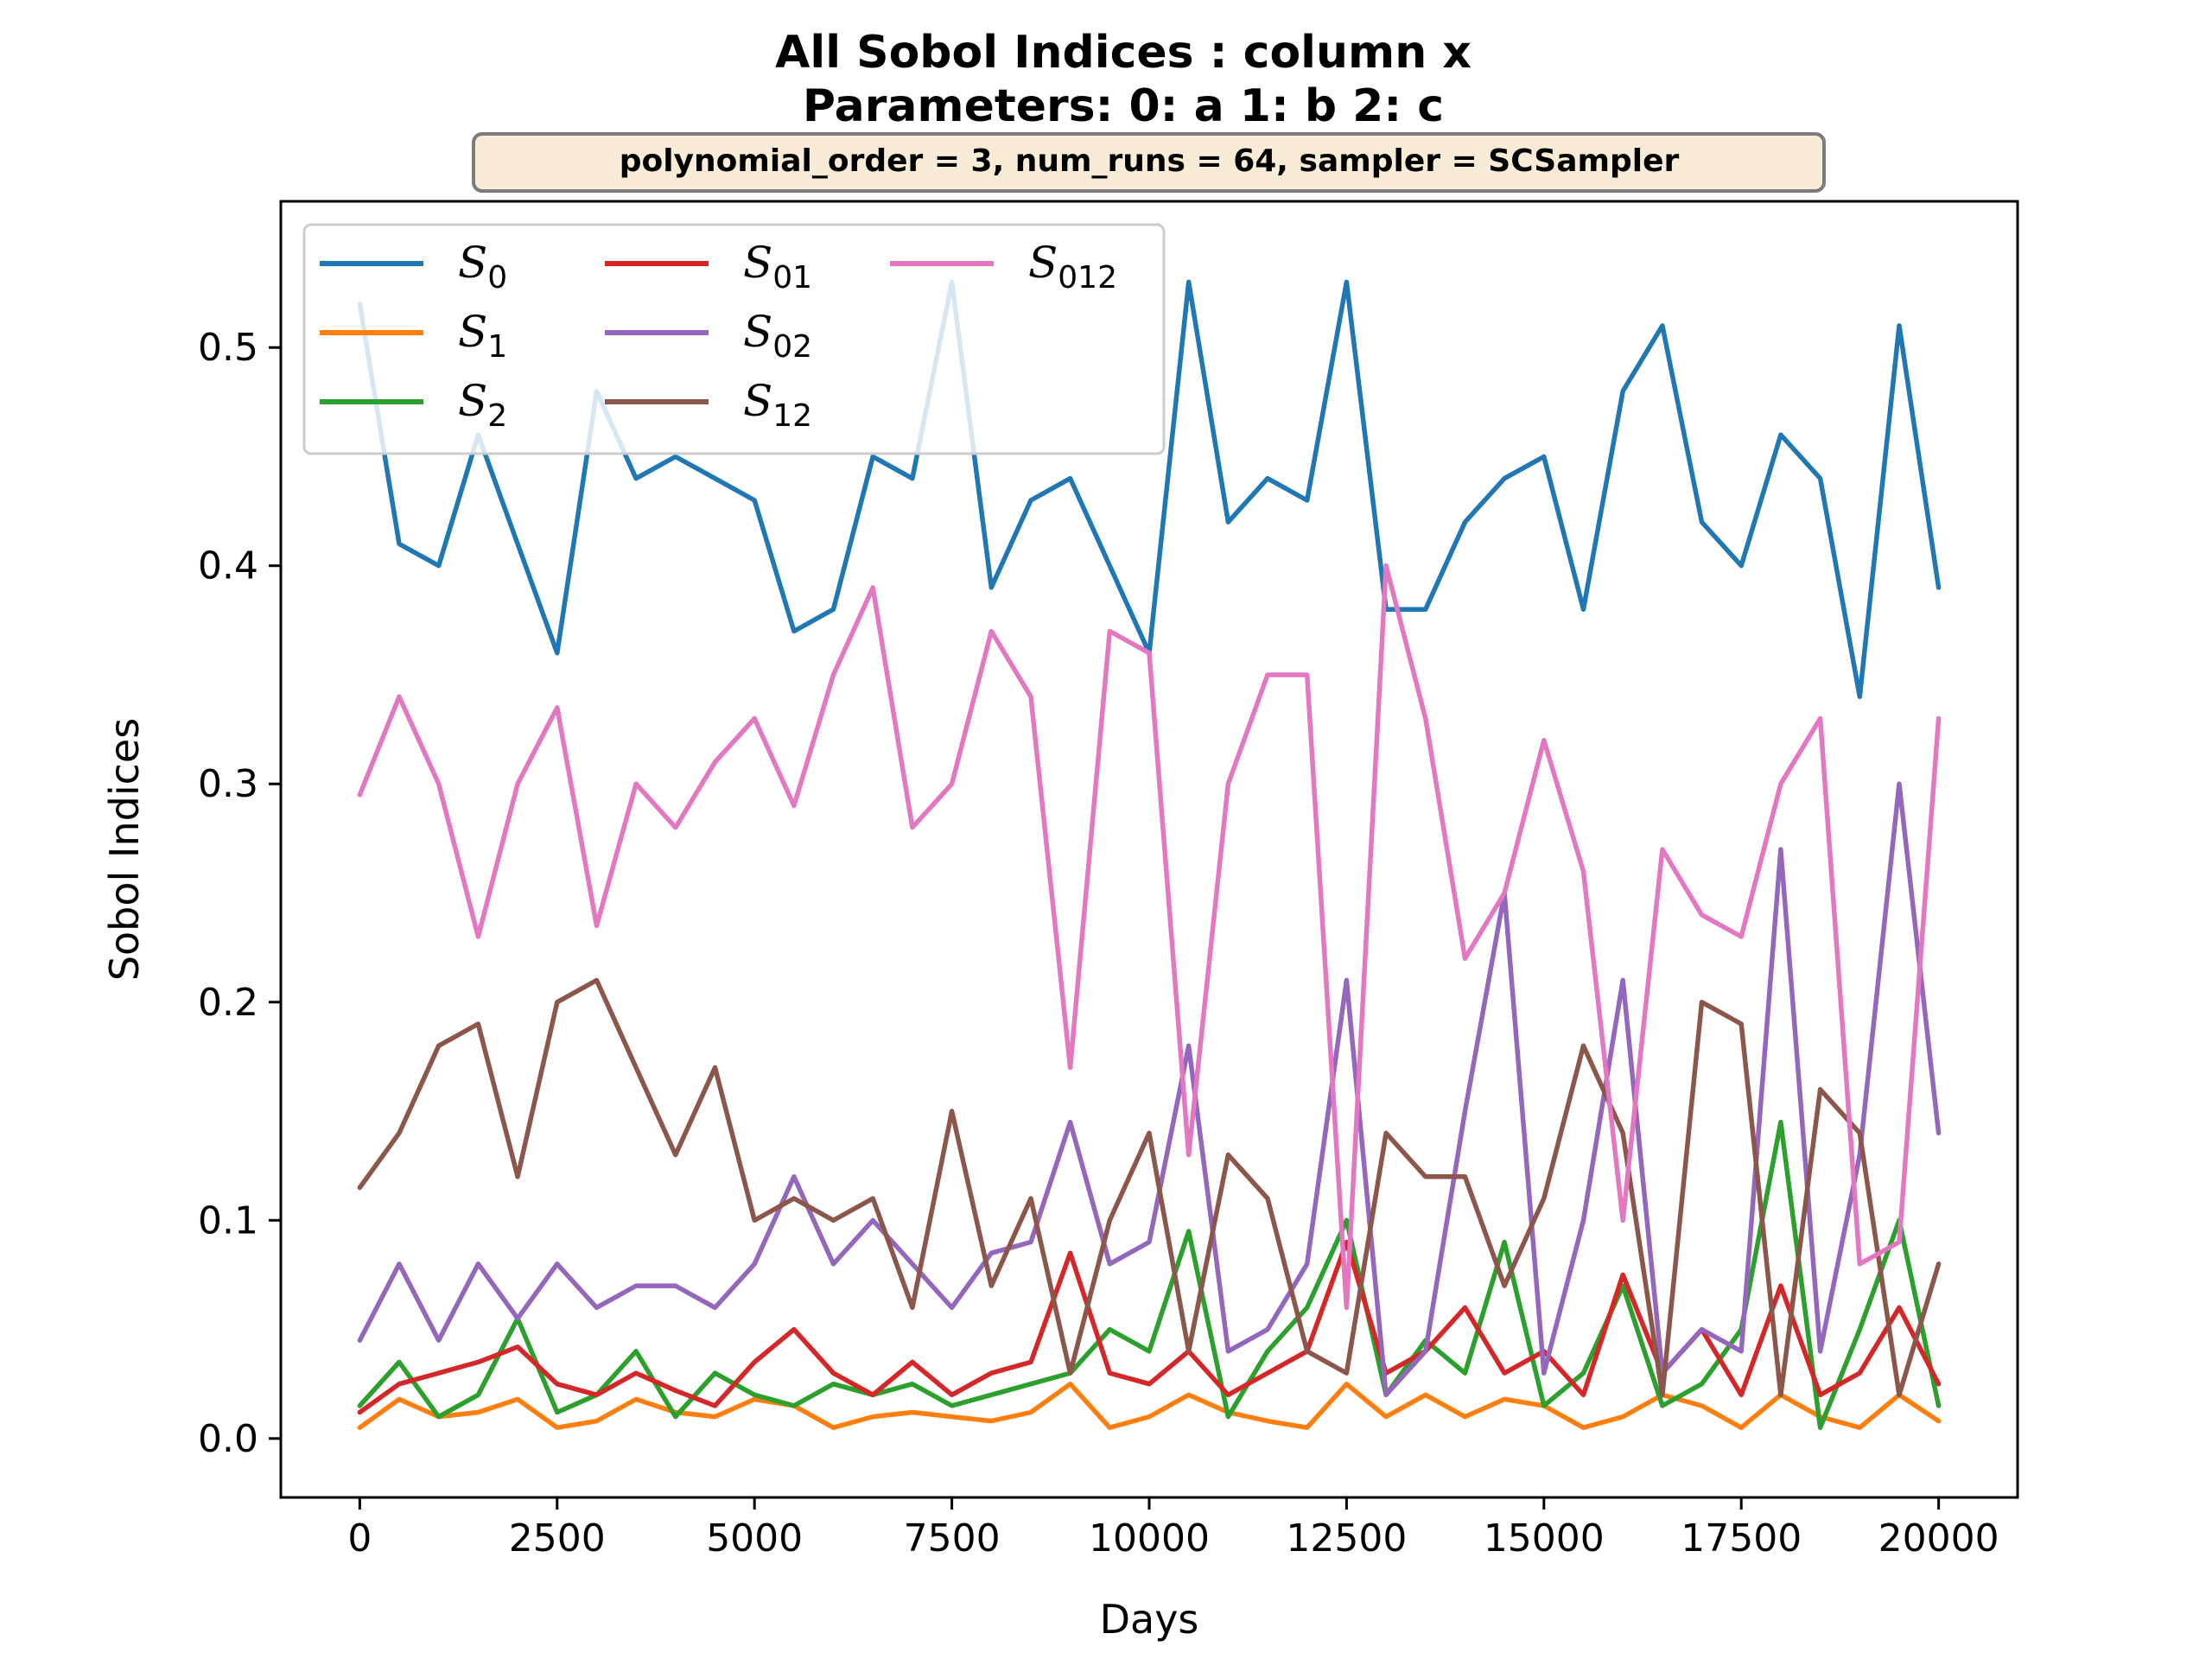  I want to click on legend-box, so click(734, 339).